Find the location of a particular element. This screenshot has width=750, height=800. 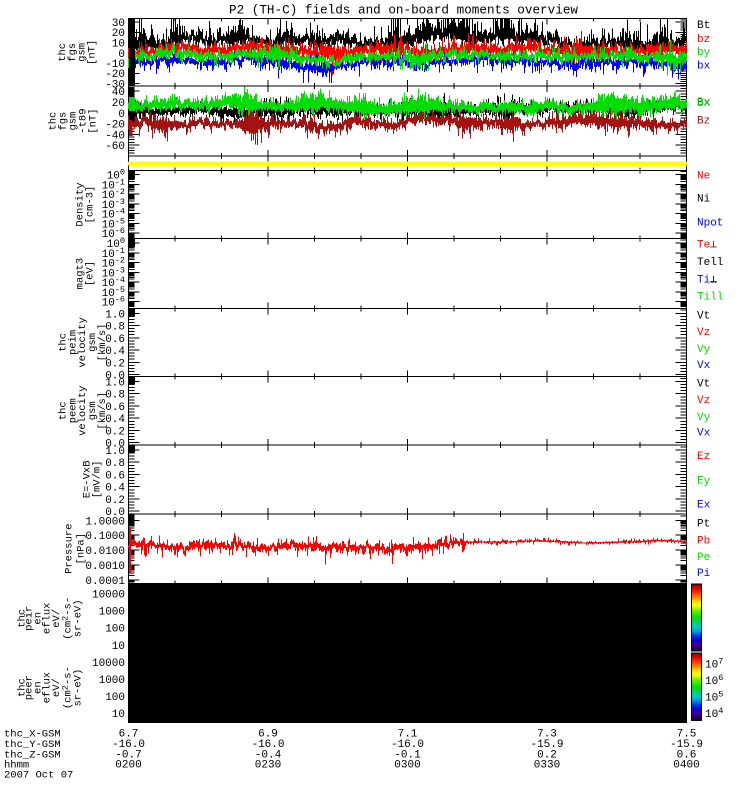

svg-text: Pb is located at coordinates (703, 541).